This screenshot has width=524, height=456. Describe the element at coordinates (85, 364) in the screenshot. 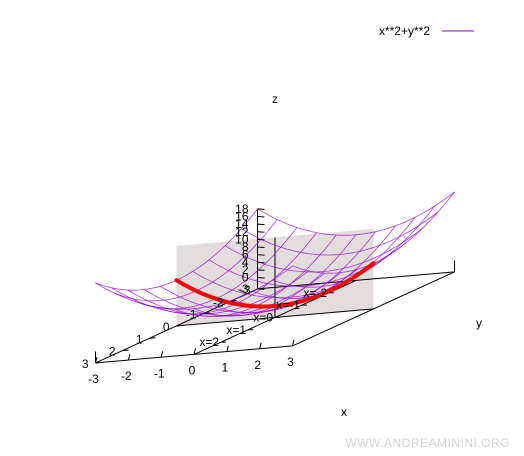

I see `x-tick-label: 3` at that location.